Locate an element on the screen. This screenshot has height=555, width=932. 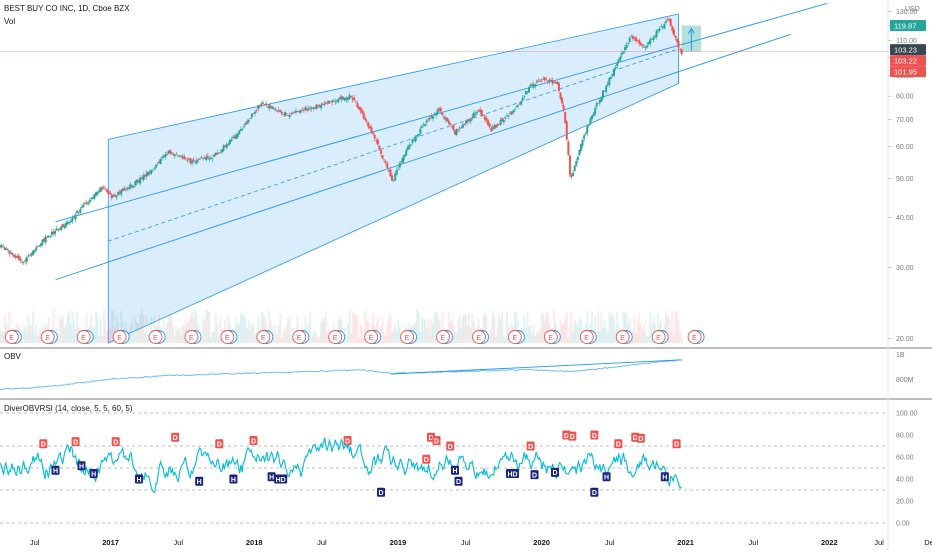
target-projection is located at coordinates (444, 38).